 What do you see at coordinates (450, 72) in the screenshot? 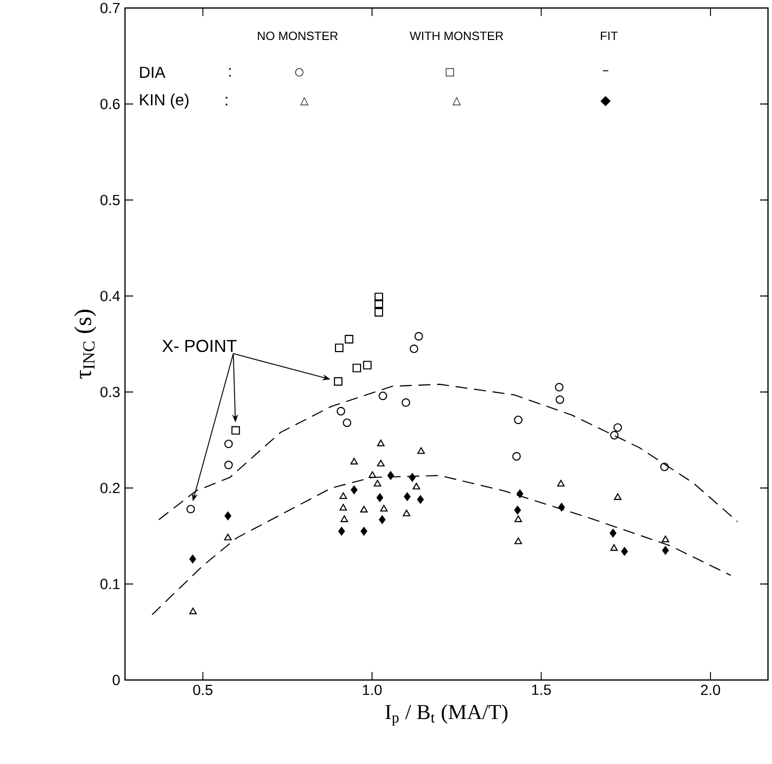
I see `annotation: □` at bounding box center [450, 72].